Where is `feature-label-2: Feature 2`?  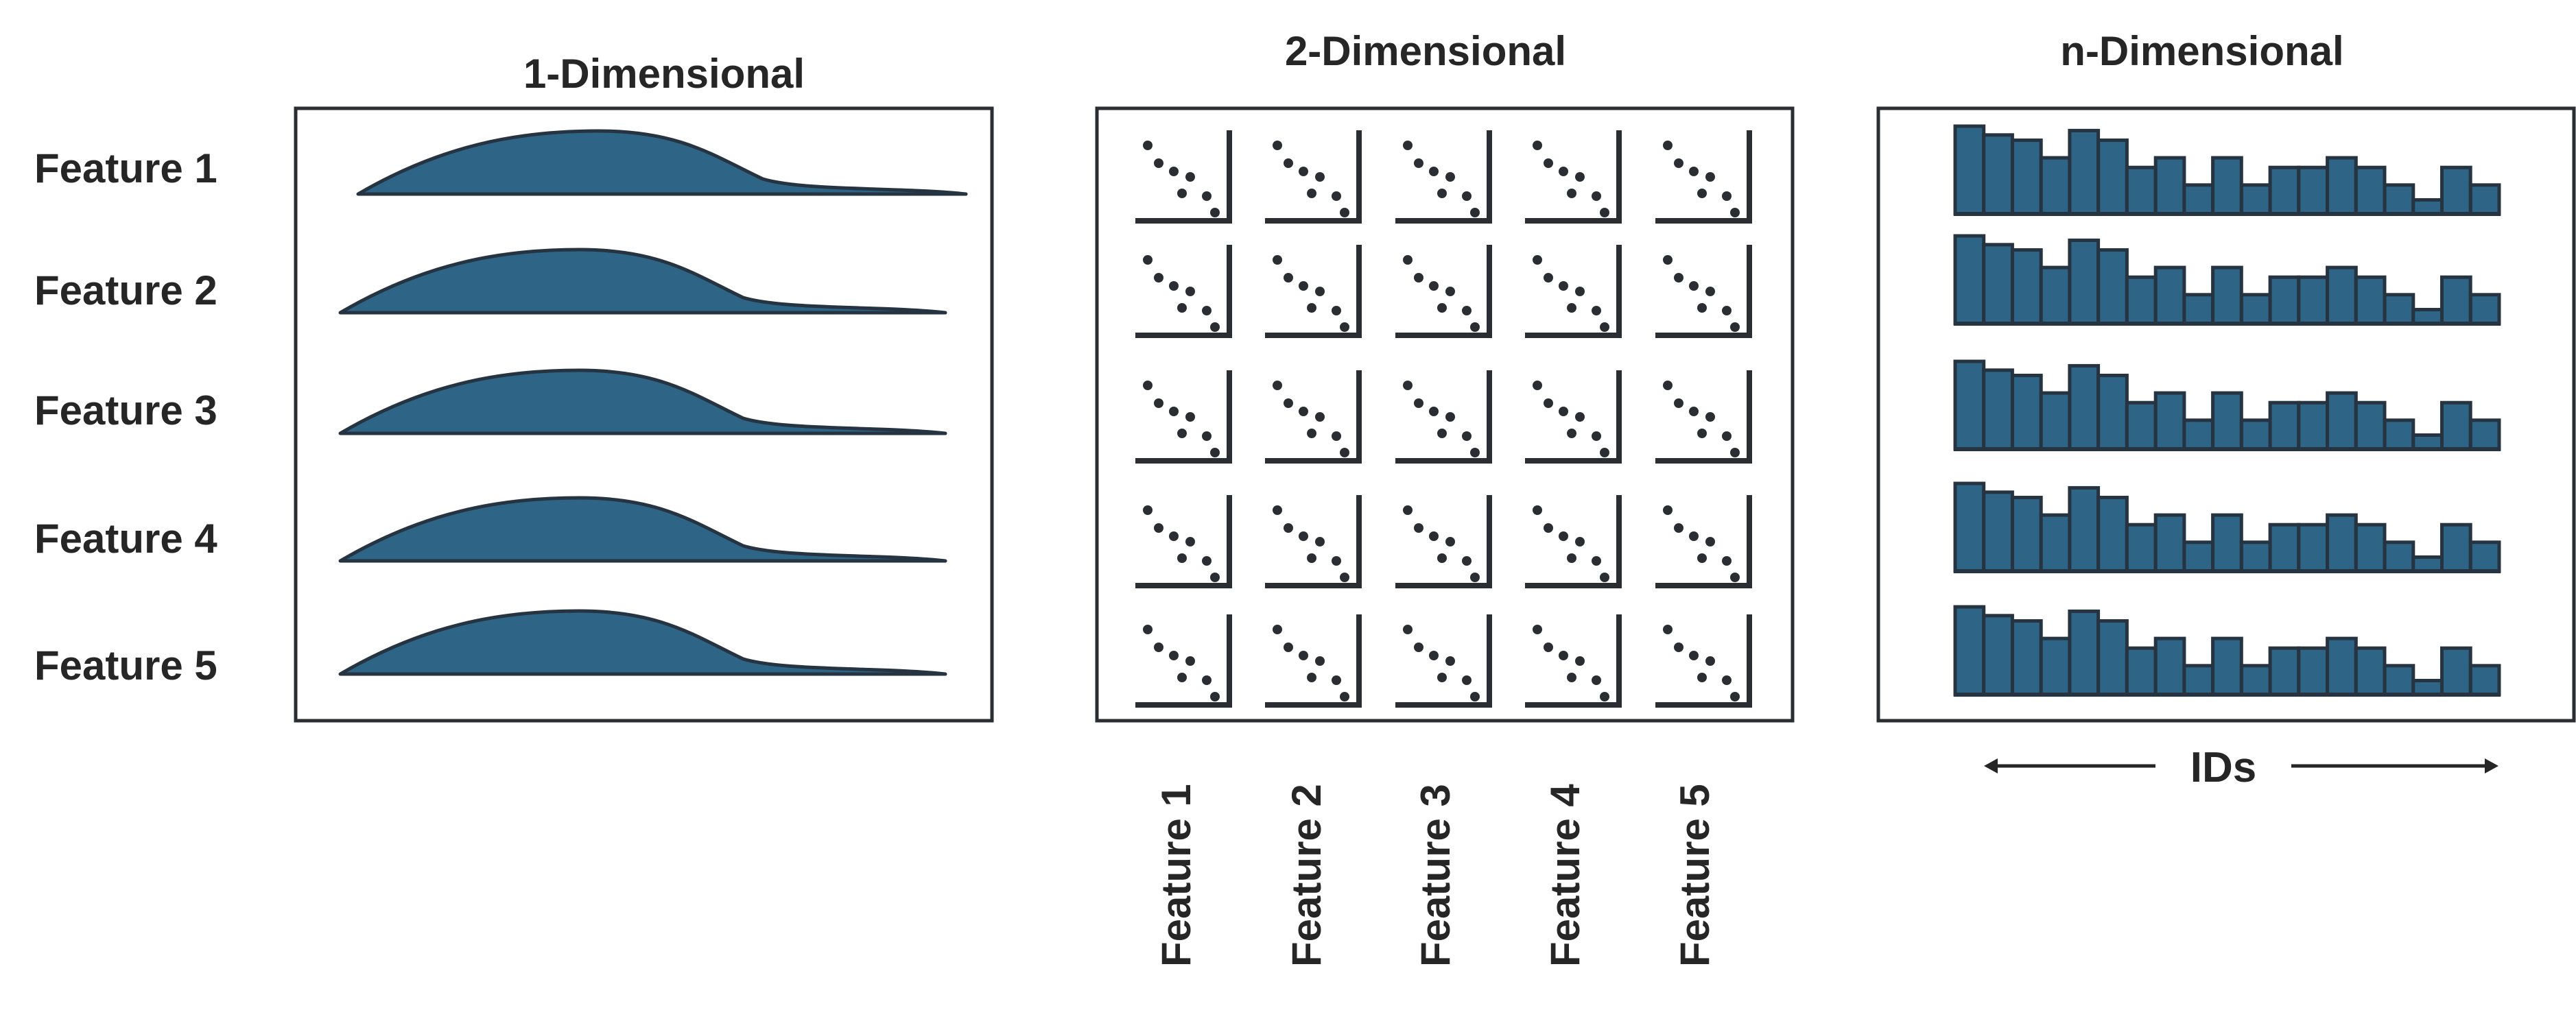 feature-label-2: Feature 2 is located at coordinates (125, 290).